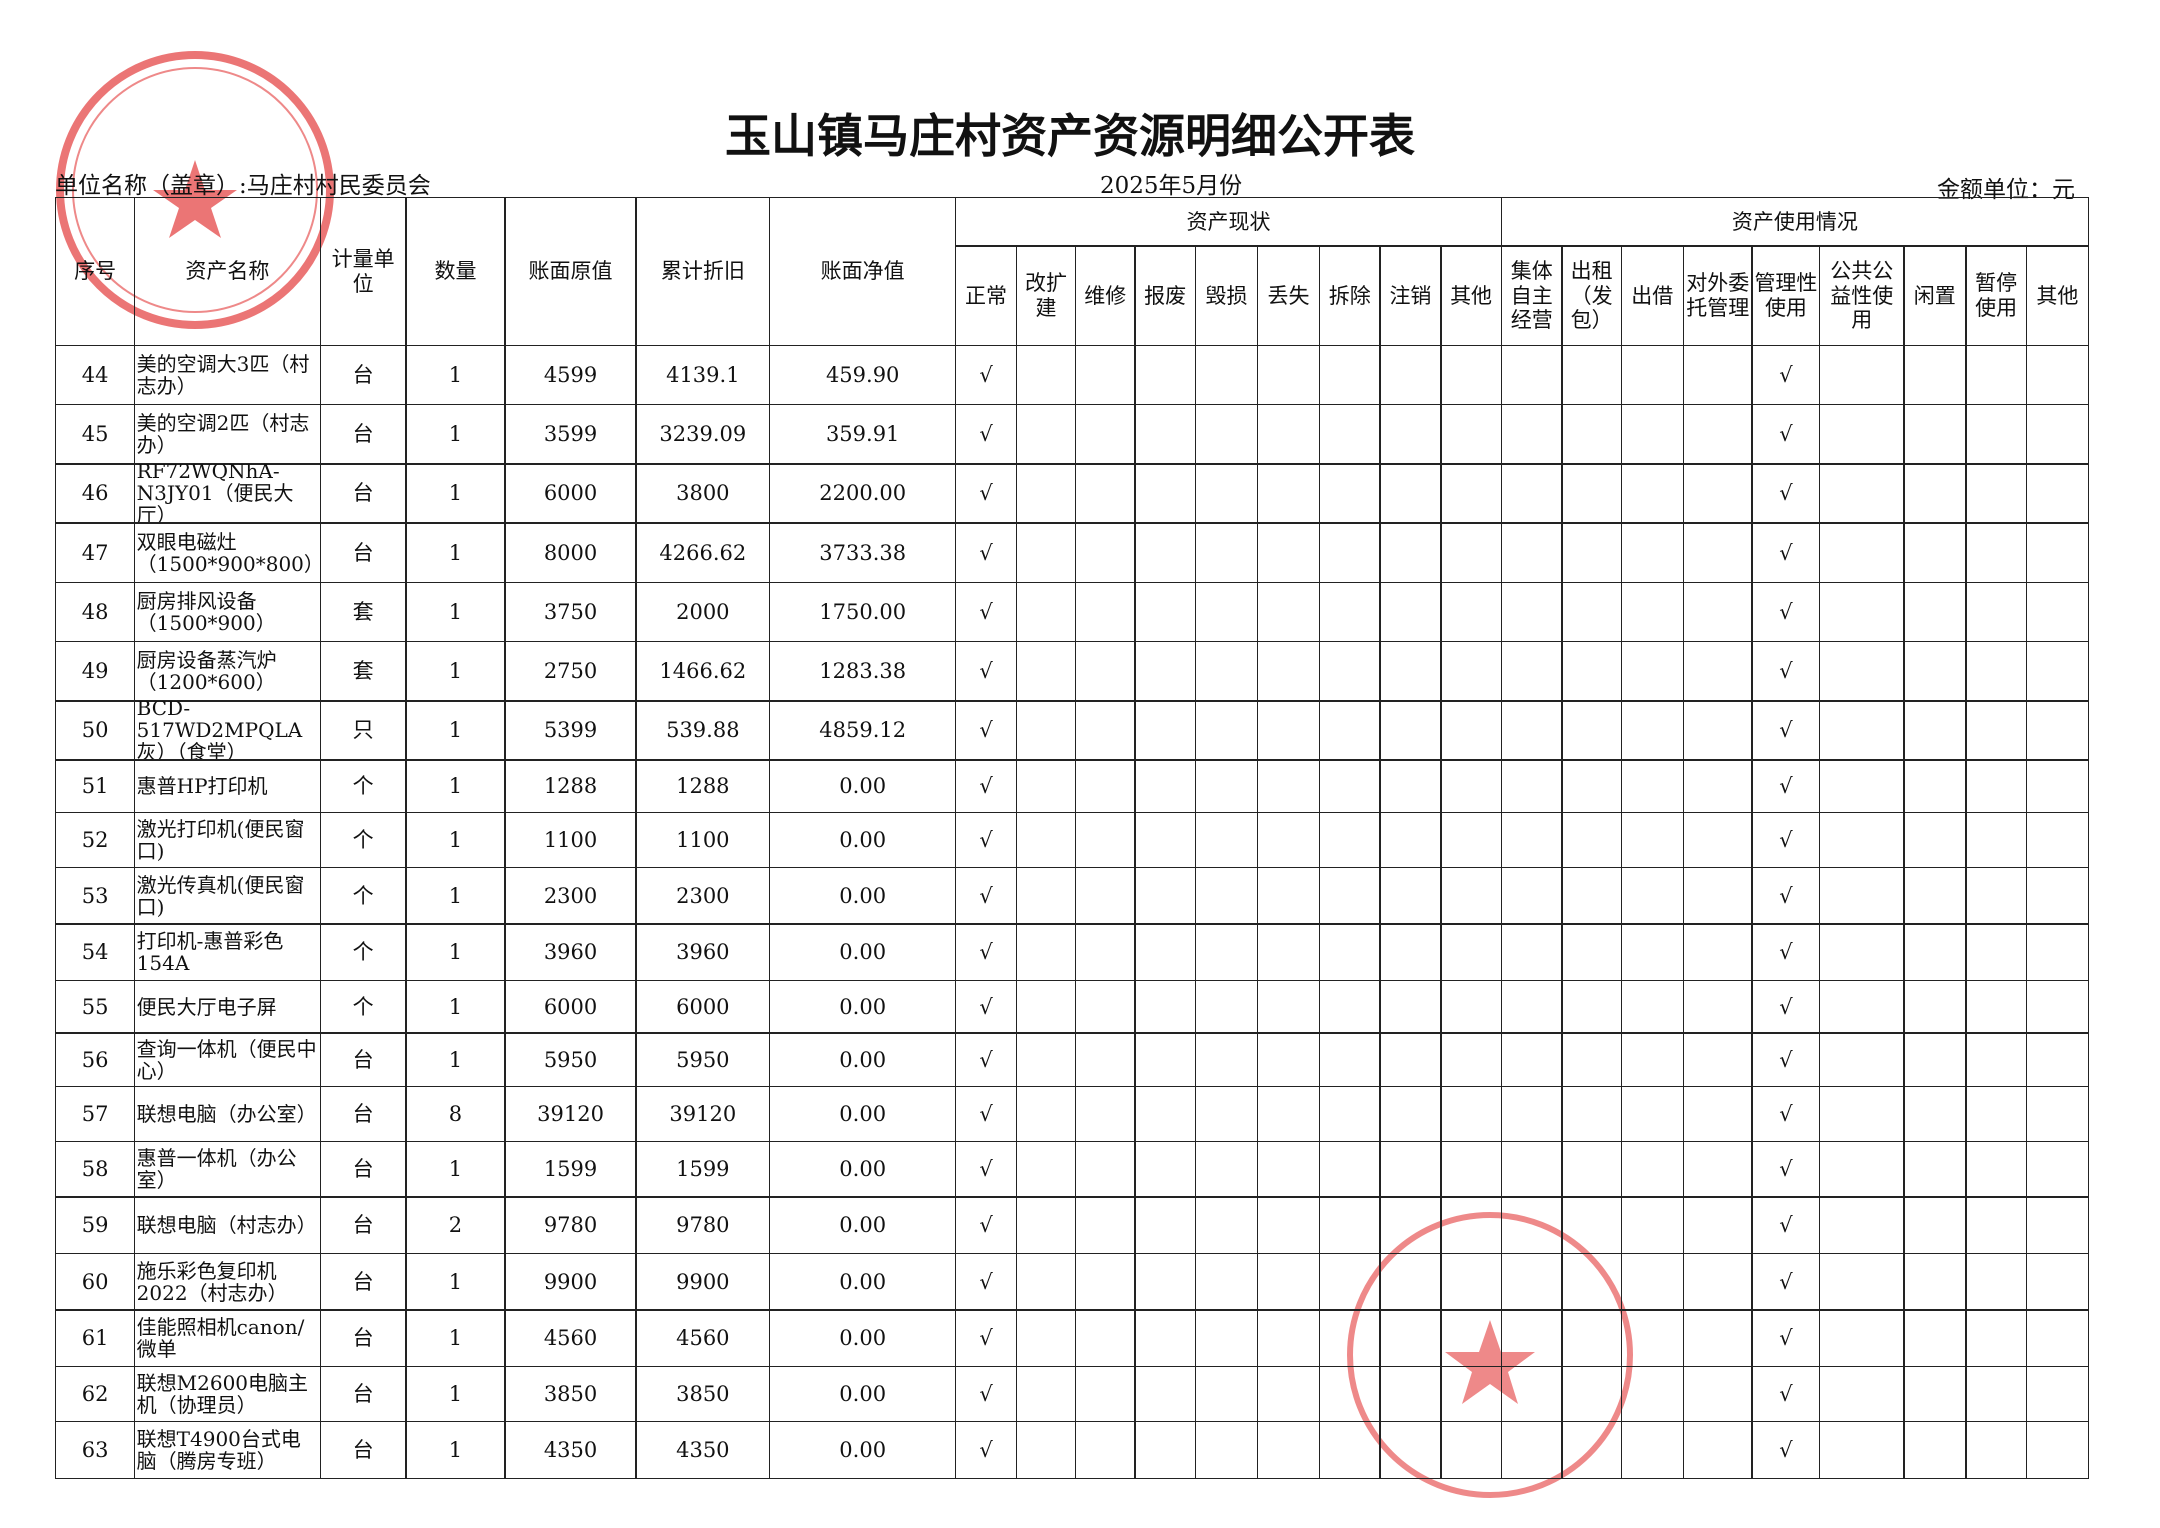 Image resolution: width=2160 pixels, height=1528 pixels. I want to click on cell-name: 惠普HP打印机, so click(227, 786).